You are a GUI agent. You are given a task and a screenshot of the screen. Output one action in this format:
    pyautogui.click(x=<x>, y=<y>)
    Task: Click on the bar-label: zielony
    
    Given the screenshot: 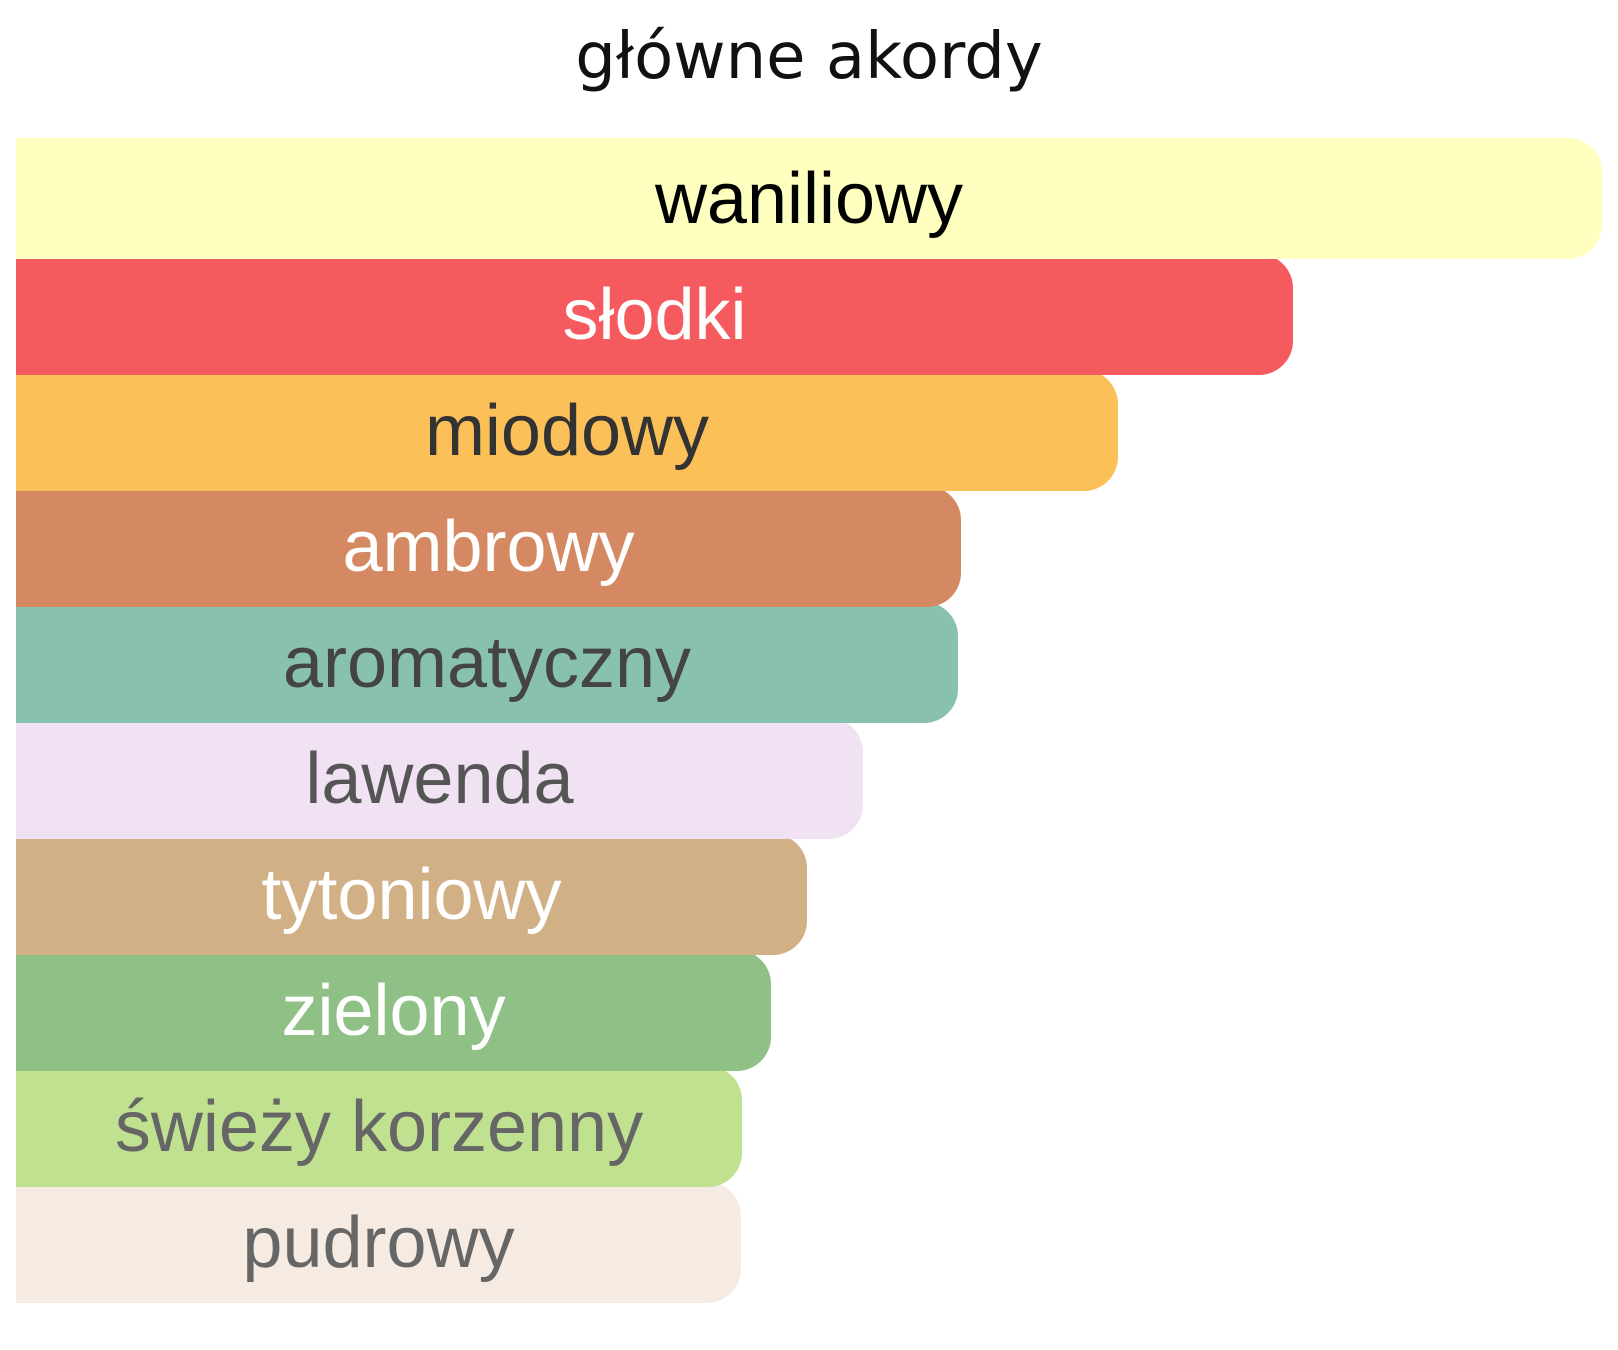 What is the action you would take?
    pyautogui.click(x=393, y=1010)
    